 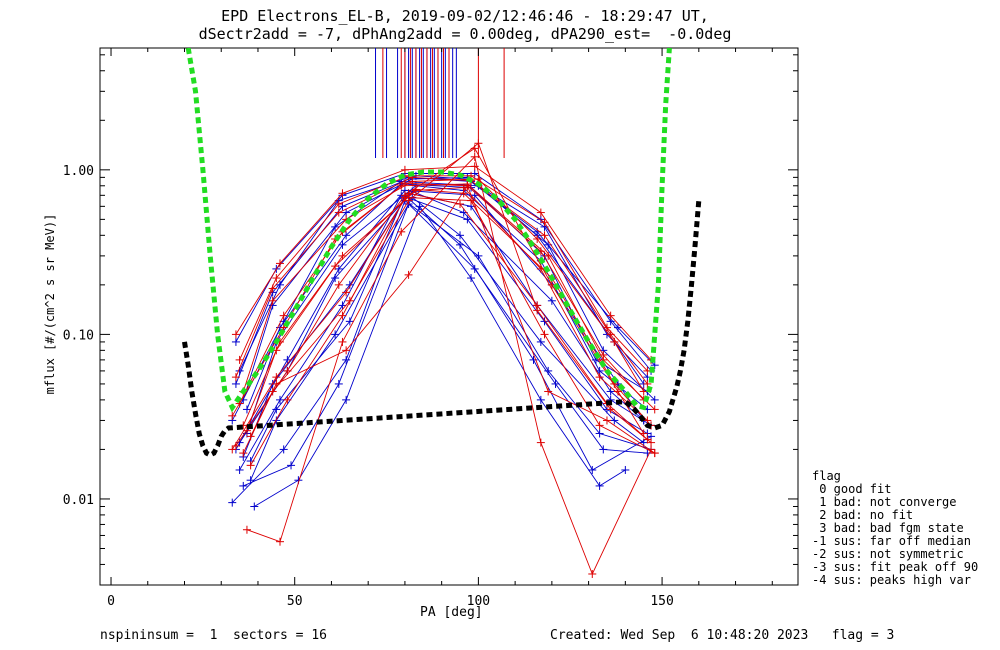 I want to click on legend-item: 1 bad: not converge, so click(x=884, y=502).